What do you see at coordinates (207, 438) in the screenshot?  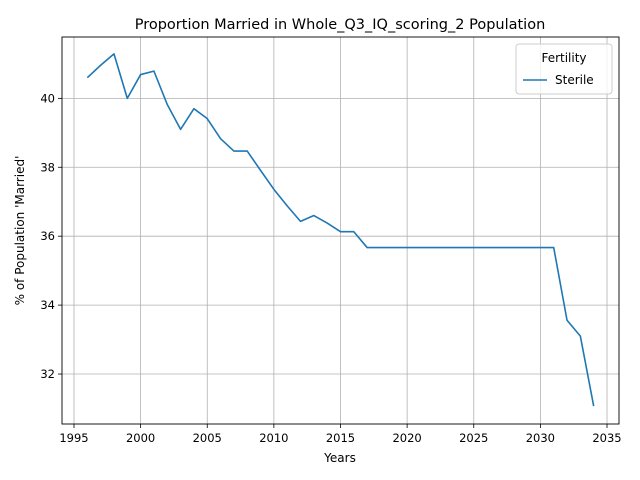 I see `x-tick-label: 2005` at bounding box center [207, 438].